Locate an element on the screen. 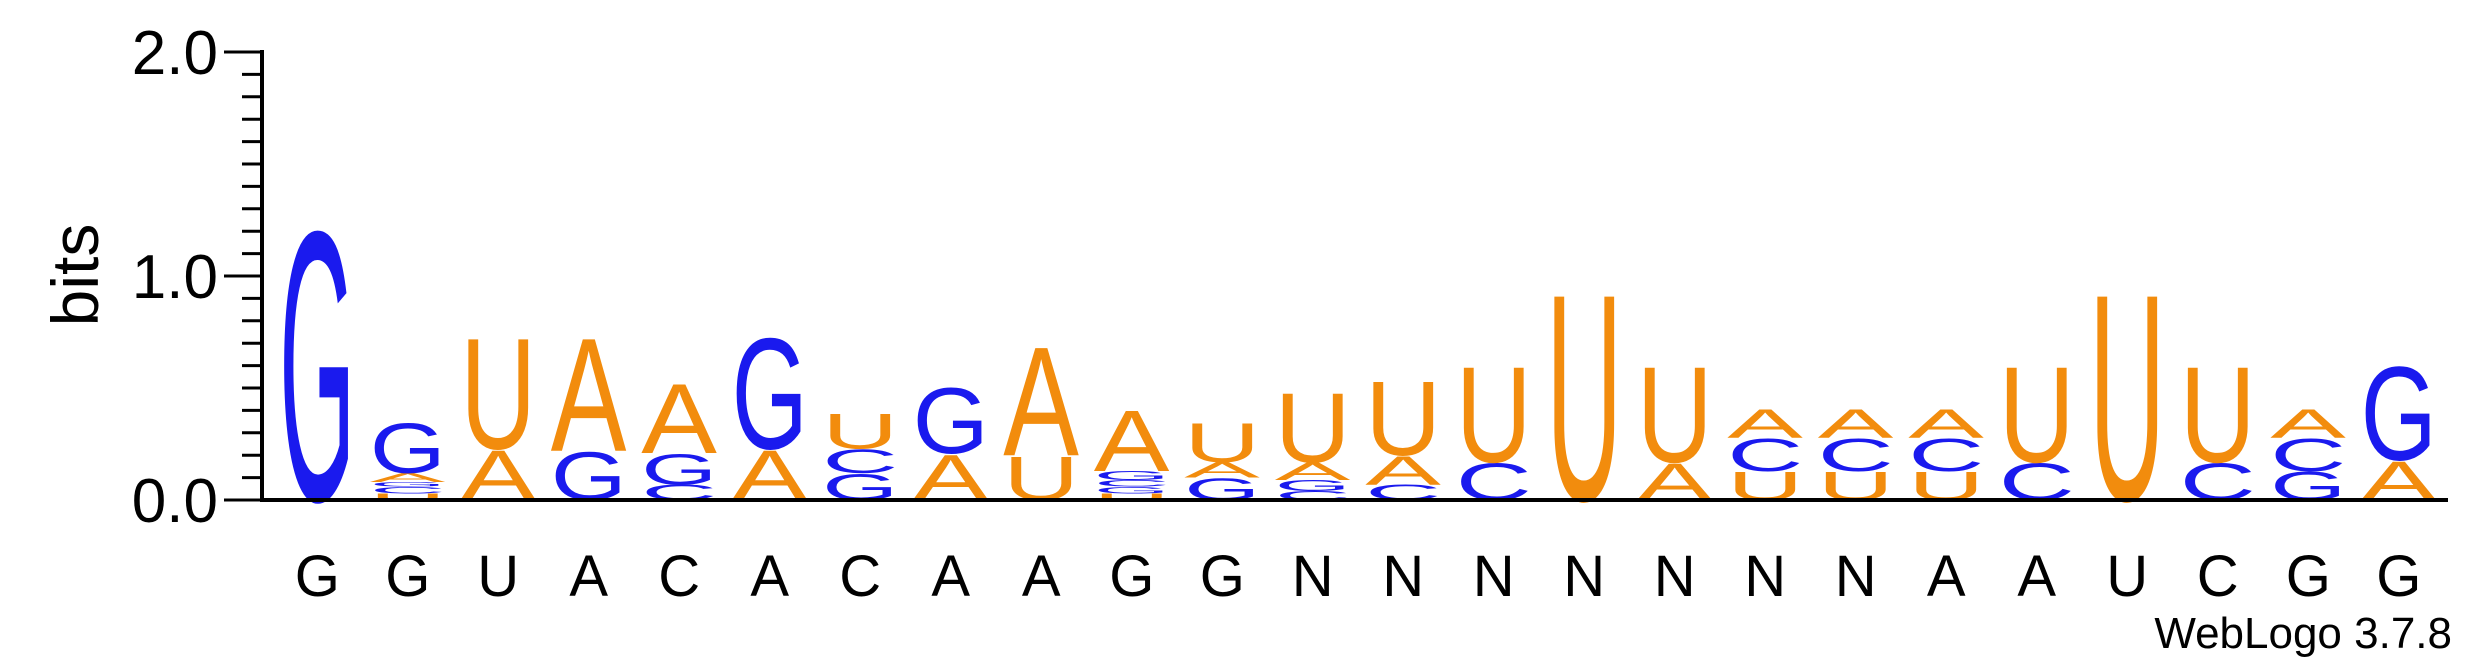 The height and width of the screenshot is (667, 2475). y-tick-label: 0.0 is located at coordinates (175, 501).